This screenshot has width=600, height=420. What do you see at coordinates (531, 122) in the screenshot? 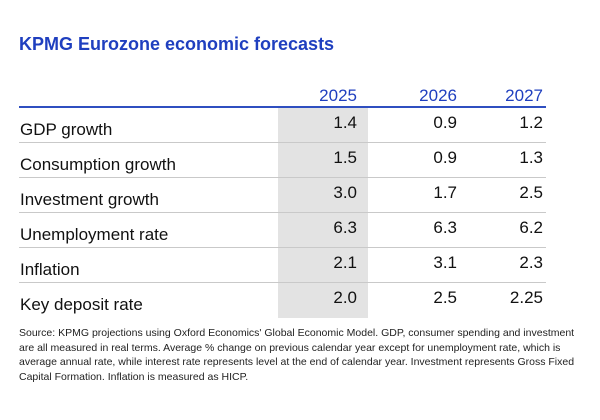
I see `cell-2027: 1.2` at bounding box center [531, 122].